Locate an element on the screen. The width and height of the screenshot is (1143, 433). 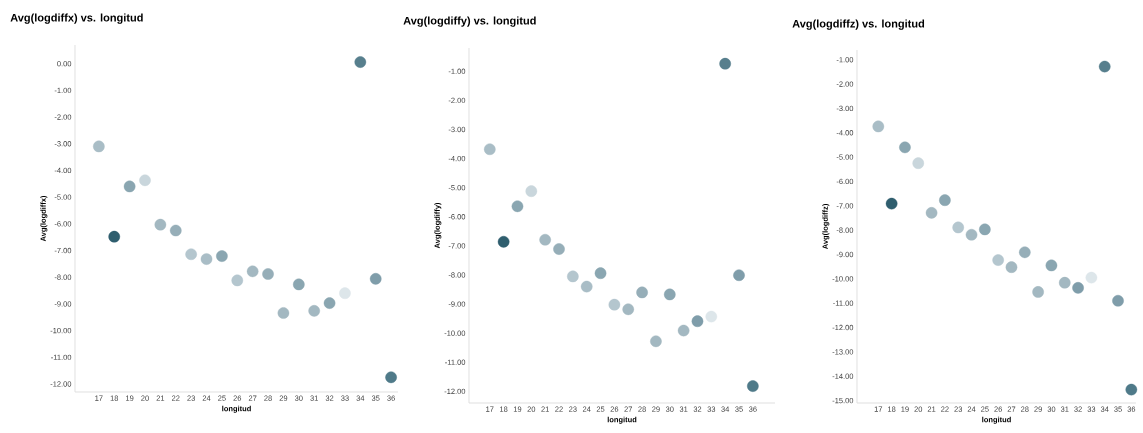
chart-title: Avg(logdiffz) vs. longitud is located at coordinates (858, 24).